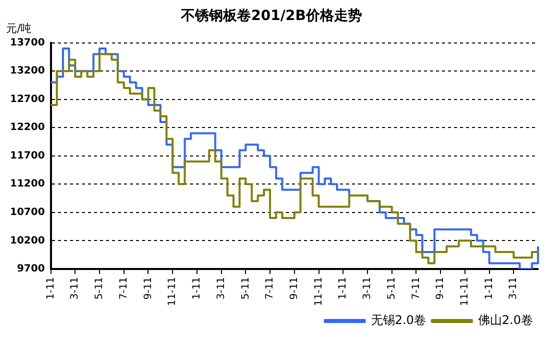 This screenshot has height=337, width=553. I want to click on y-tick-label: 12700, so click(27, 99).